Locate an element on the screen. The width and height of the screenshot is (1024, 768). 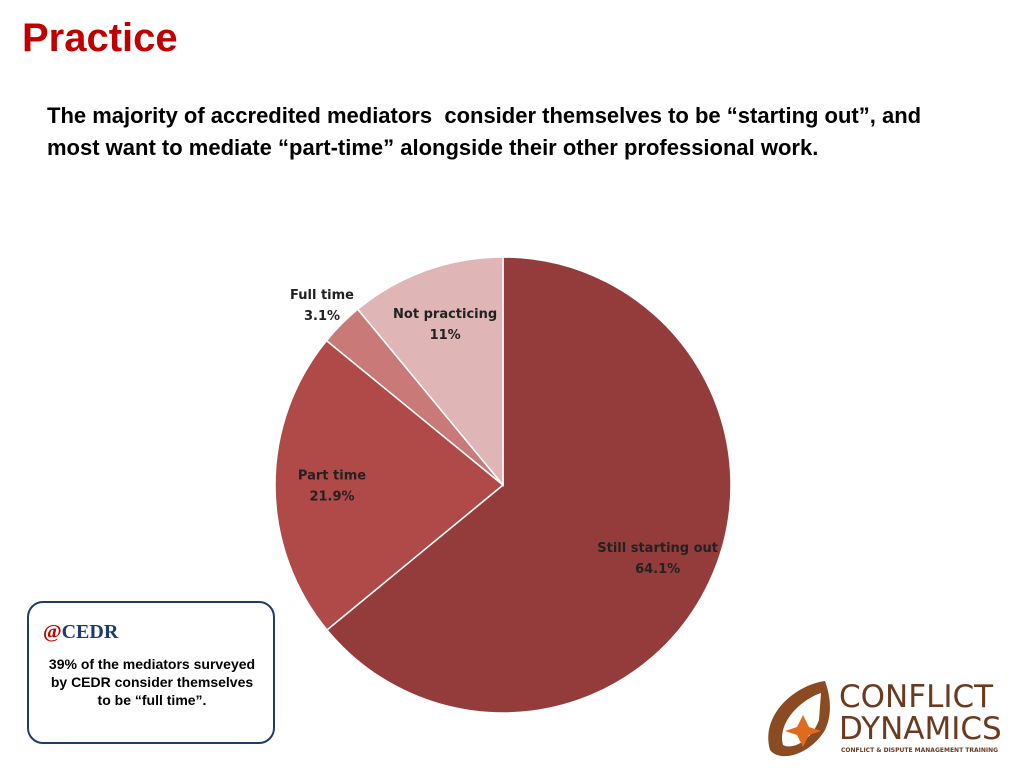
slice-label: Part time is located at coordinates (332, 475).